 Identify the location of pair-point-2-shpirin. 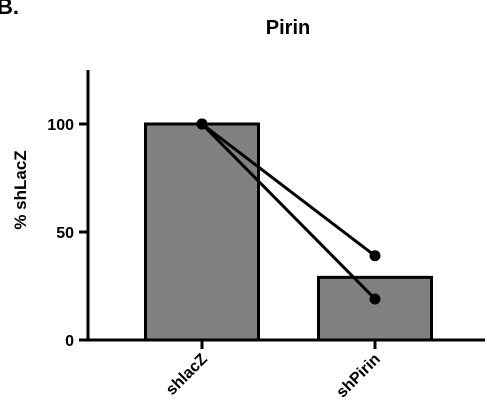
(375, 299).